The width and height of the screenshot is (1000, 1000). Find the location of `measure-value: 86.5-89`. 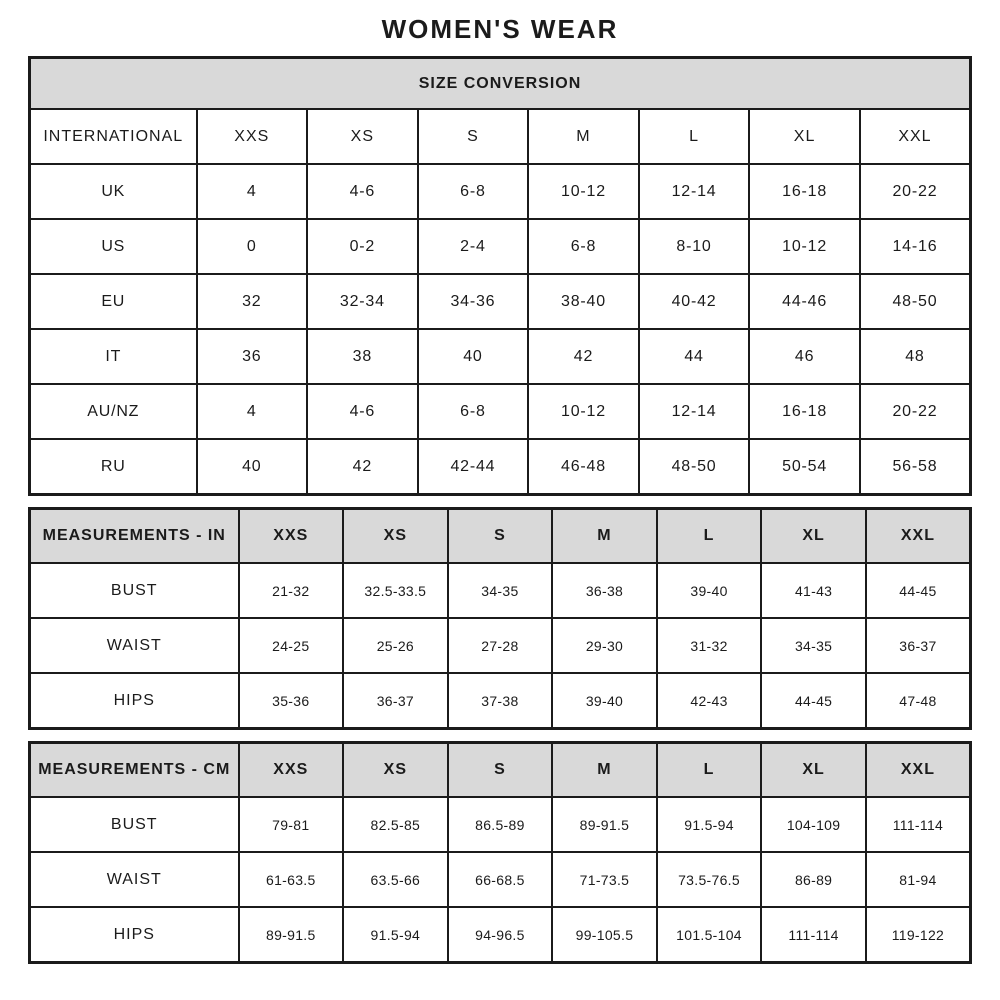

measure-value: 86.5-89 is located at coordinates (500, 824).